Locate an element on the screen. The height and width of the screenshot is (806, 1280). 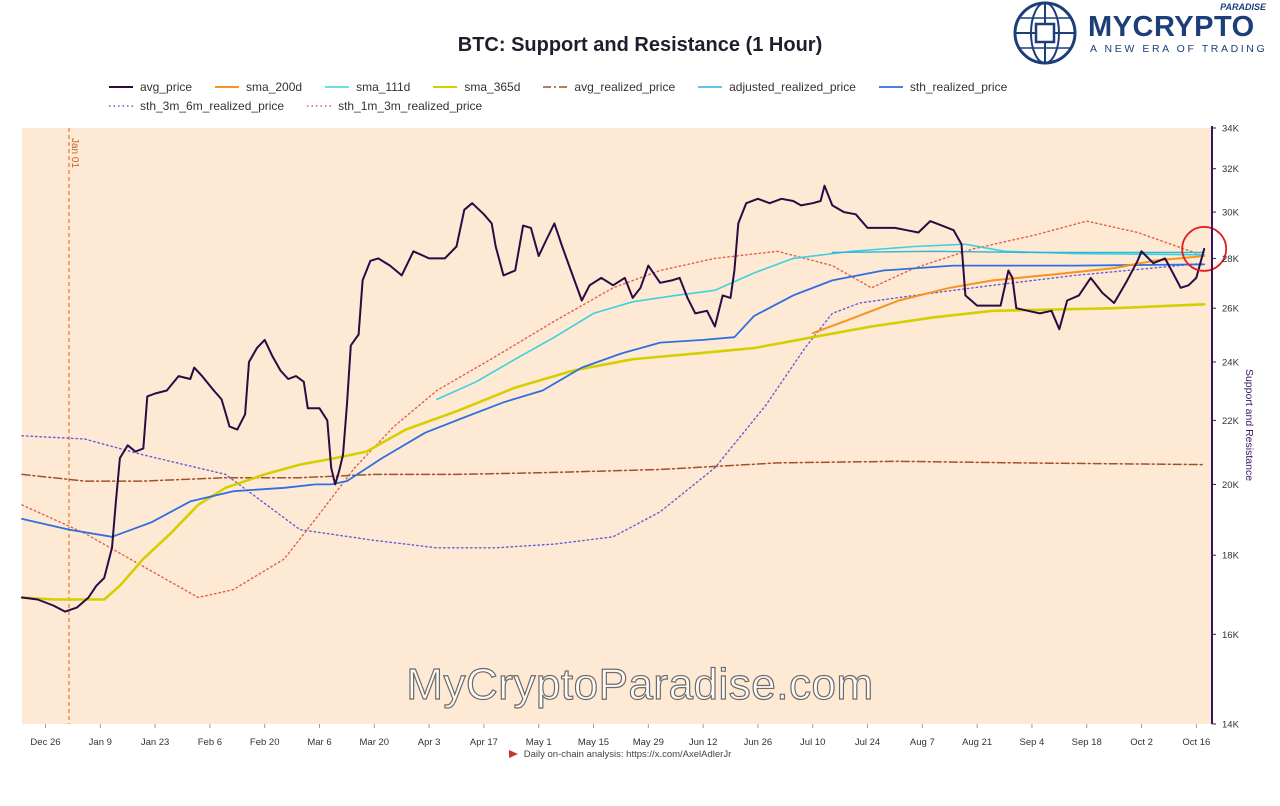
legend-item-sma-200d: sma_200d is located at coordinates (258, 86).